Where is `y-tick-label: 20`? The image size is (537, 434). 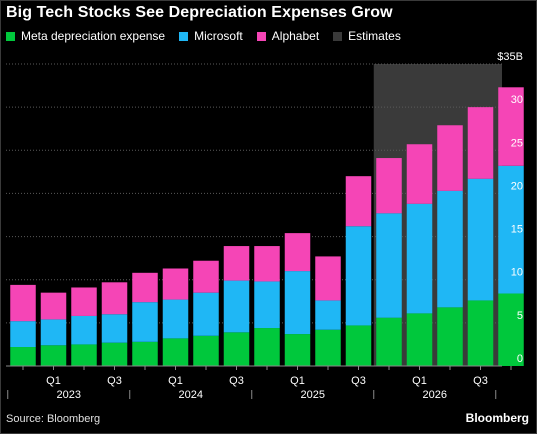
y-tick-label: 20 is located at coordinates (517, 186).